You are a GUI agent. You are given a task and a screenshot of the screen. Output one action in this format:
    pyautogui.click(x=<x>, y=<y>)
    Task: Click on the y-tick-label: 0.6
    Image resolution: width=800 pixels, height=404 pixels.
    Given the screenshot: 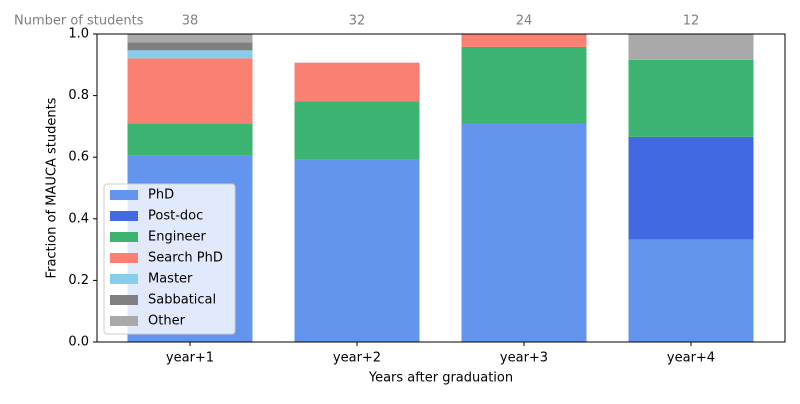 What is the action you would take?
    pyautogui.click(x=78, y=157)
    